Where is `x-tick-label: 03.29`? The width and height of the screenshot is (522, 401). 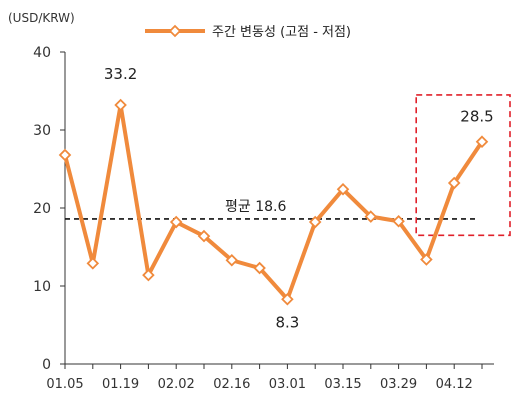 x-tick-label: 03.29 is located at coordinates (398, 384).